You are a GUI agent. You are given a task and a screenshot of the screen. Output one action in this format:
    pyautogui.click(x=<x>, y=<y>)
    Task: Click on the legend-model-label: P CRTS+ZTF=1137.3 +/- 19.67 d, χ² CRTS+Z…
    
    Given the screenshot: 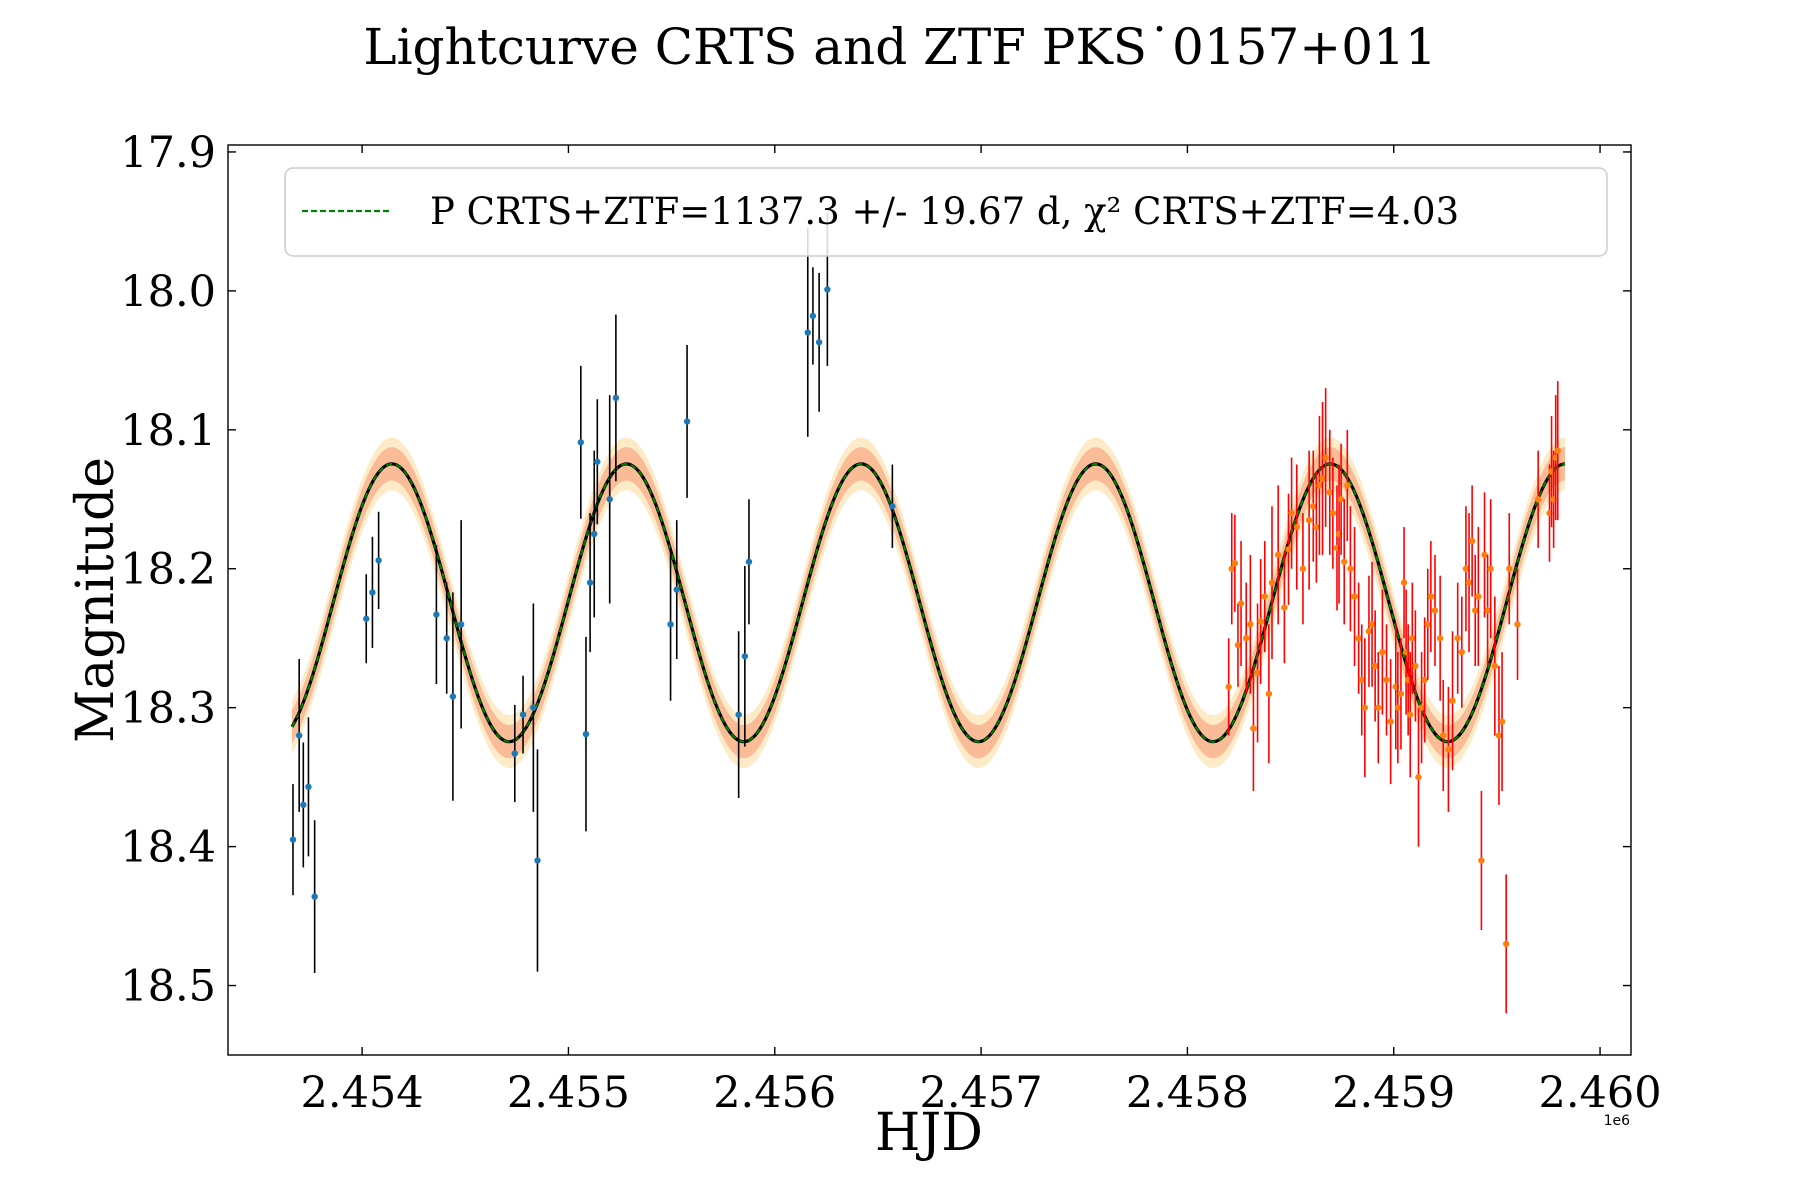 What is the action you would take?
    pyautogui.click(x=944, y=211)
    